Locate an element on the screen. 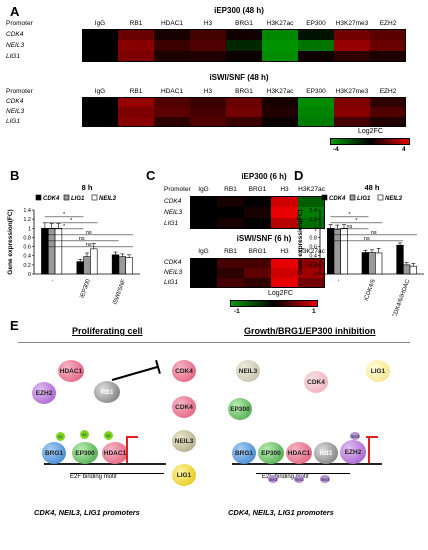 The width and height of the screenshot is (428, 550). ep300-node-right: EP300 is located at coordinates (271, 453).